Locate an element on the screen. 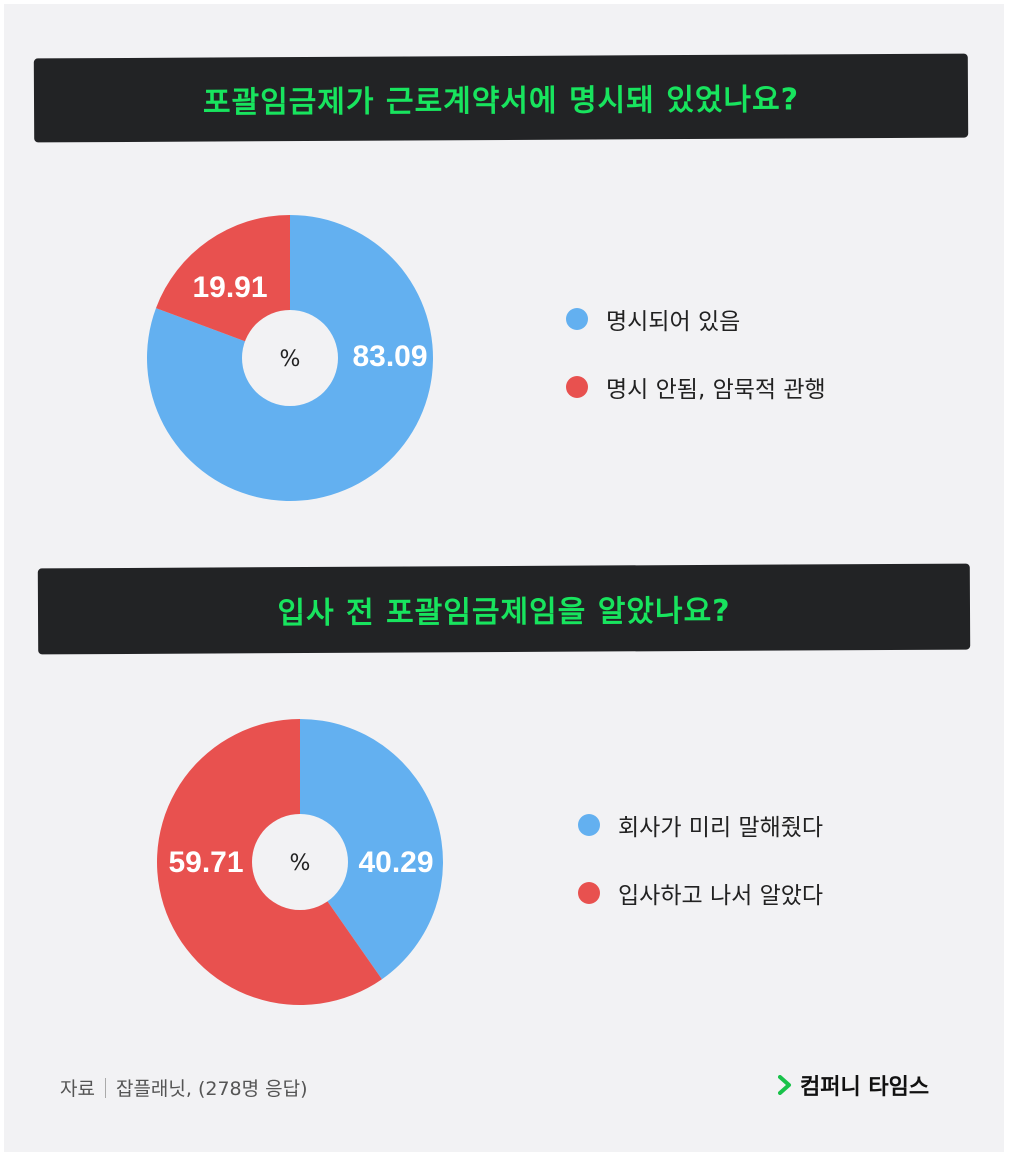 The height and width of the screenshot is (1156, 1009). source-text: 잡플래닛, (278명 응답) is located at coordinates (211, 1089).